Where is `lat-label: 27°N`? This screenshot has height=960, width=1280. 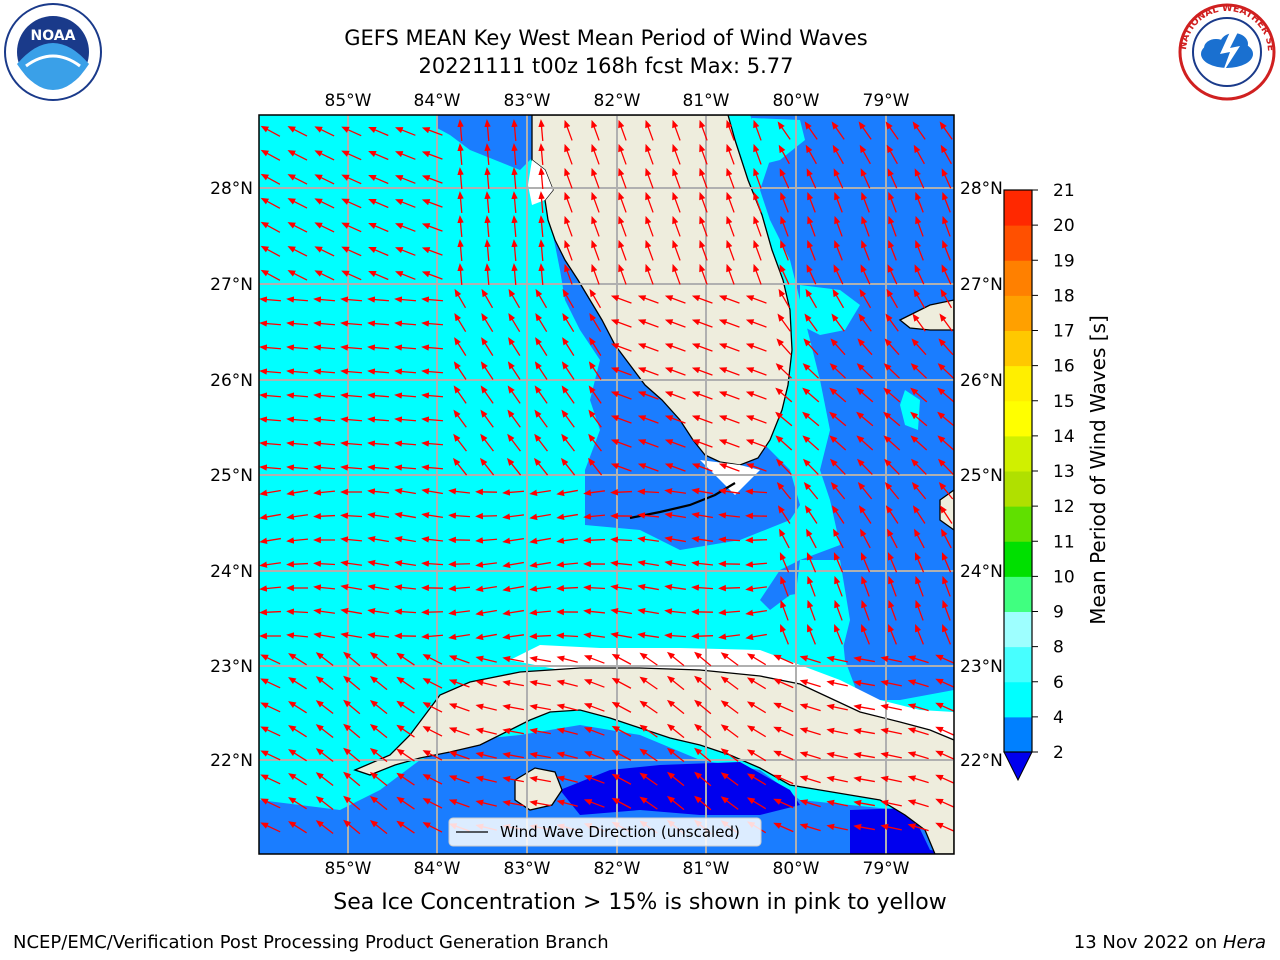
lat-label: 27°N is located at coordinates (981, 285).